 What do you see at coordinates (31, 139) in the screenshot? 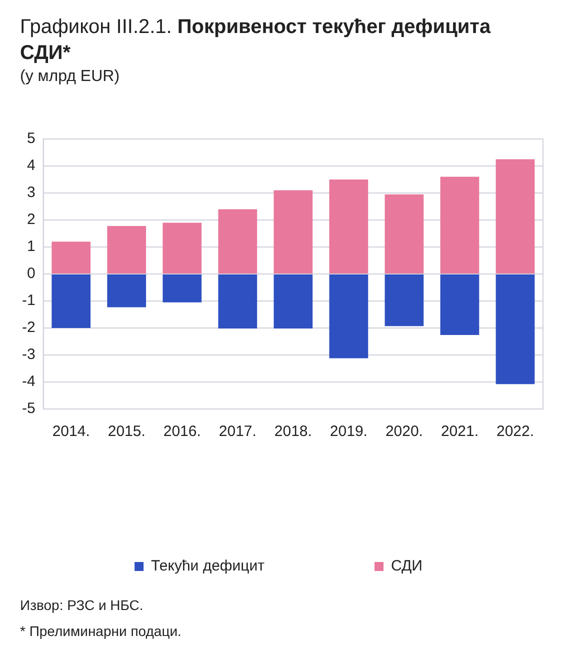
I see `y-tick-label: 5` at bounding box center [31, 139].